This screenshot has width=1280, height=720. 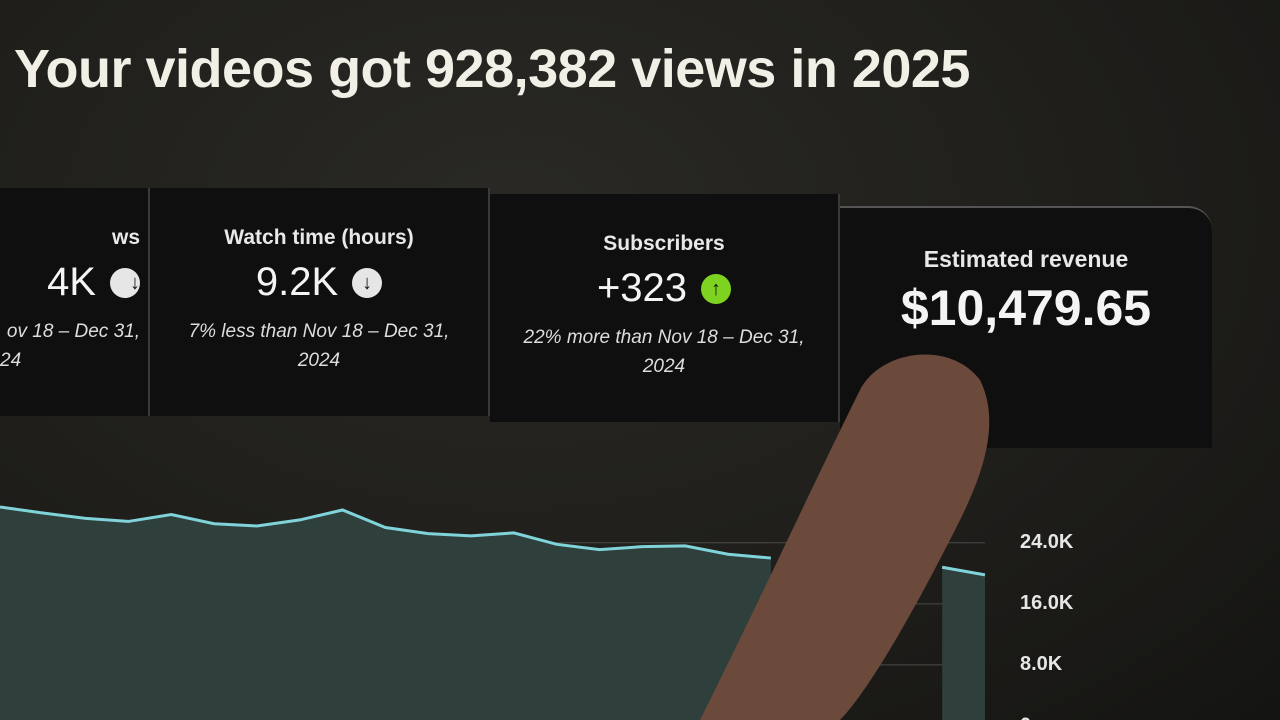 What do you see at coordinates (319, 346) in the screenshot?
I see `card-comparison: 7% less than Nov 18 – Dec 31, 2024` at bounding box center [319, 346].